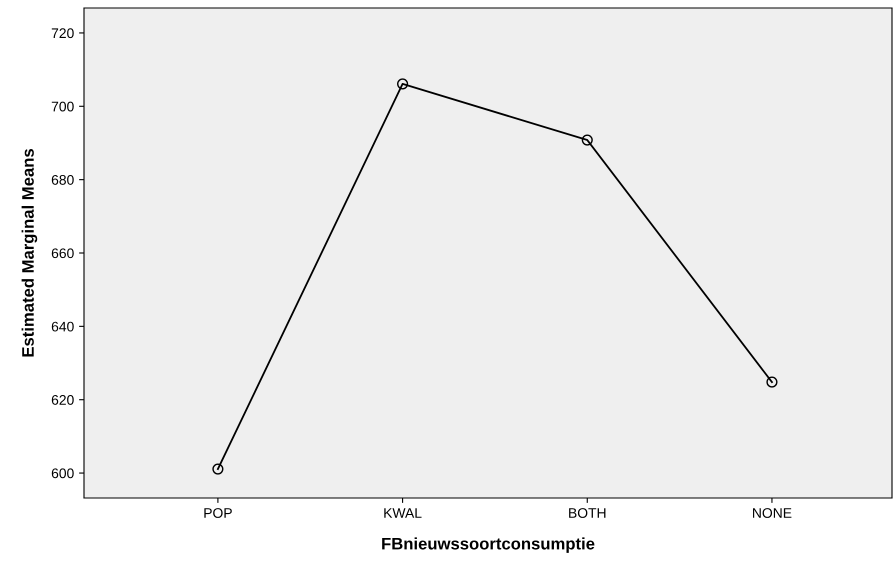  I want to click on x-tick-label: NONE, so click(772, 513).